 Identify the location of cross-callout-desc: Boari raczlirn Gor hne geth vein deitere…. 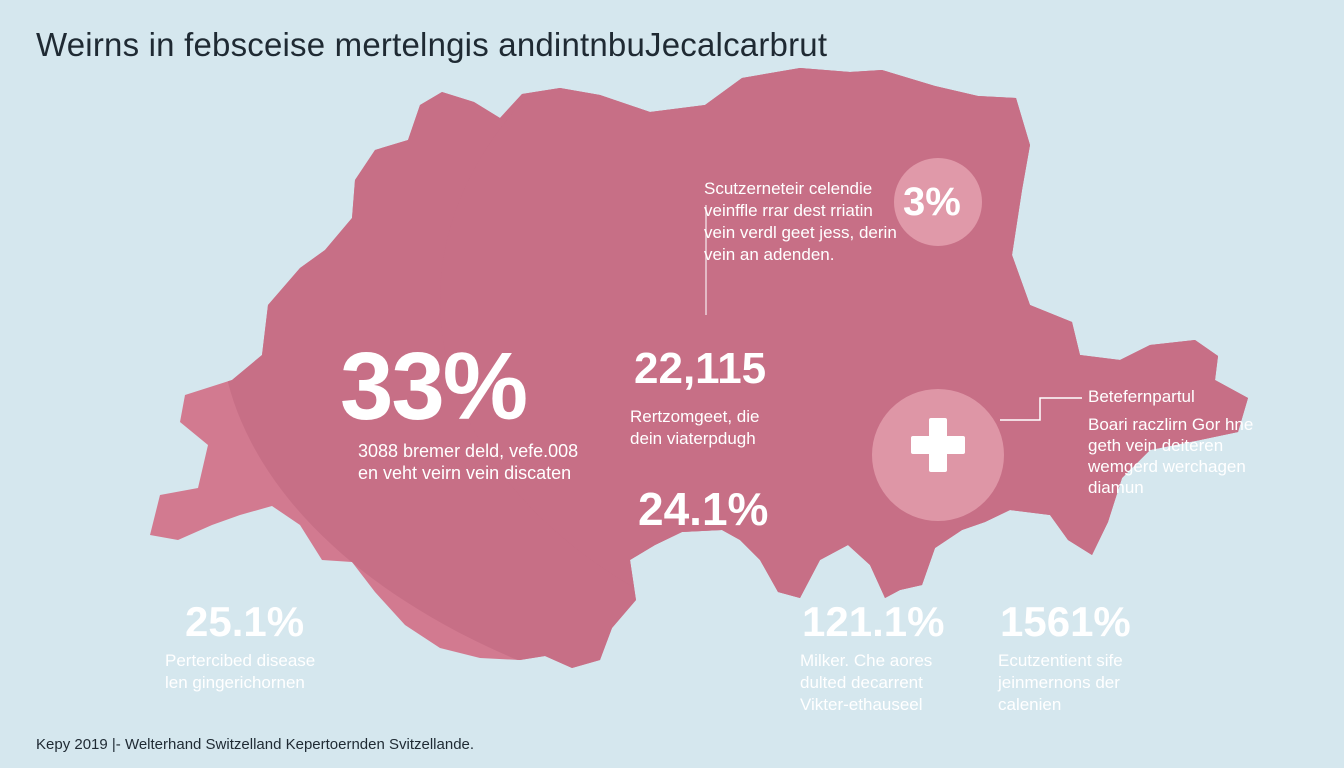
(1170, 456).